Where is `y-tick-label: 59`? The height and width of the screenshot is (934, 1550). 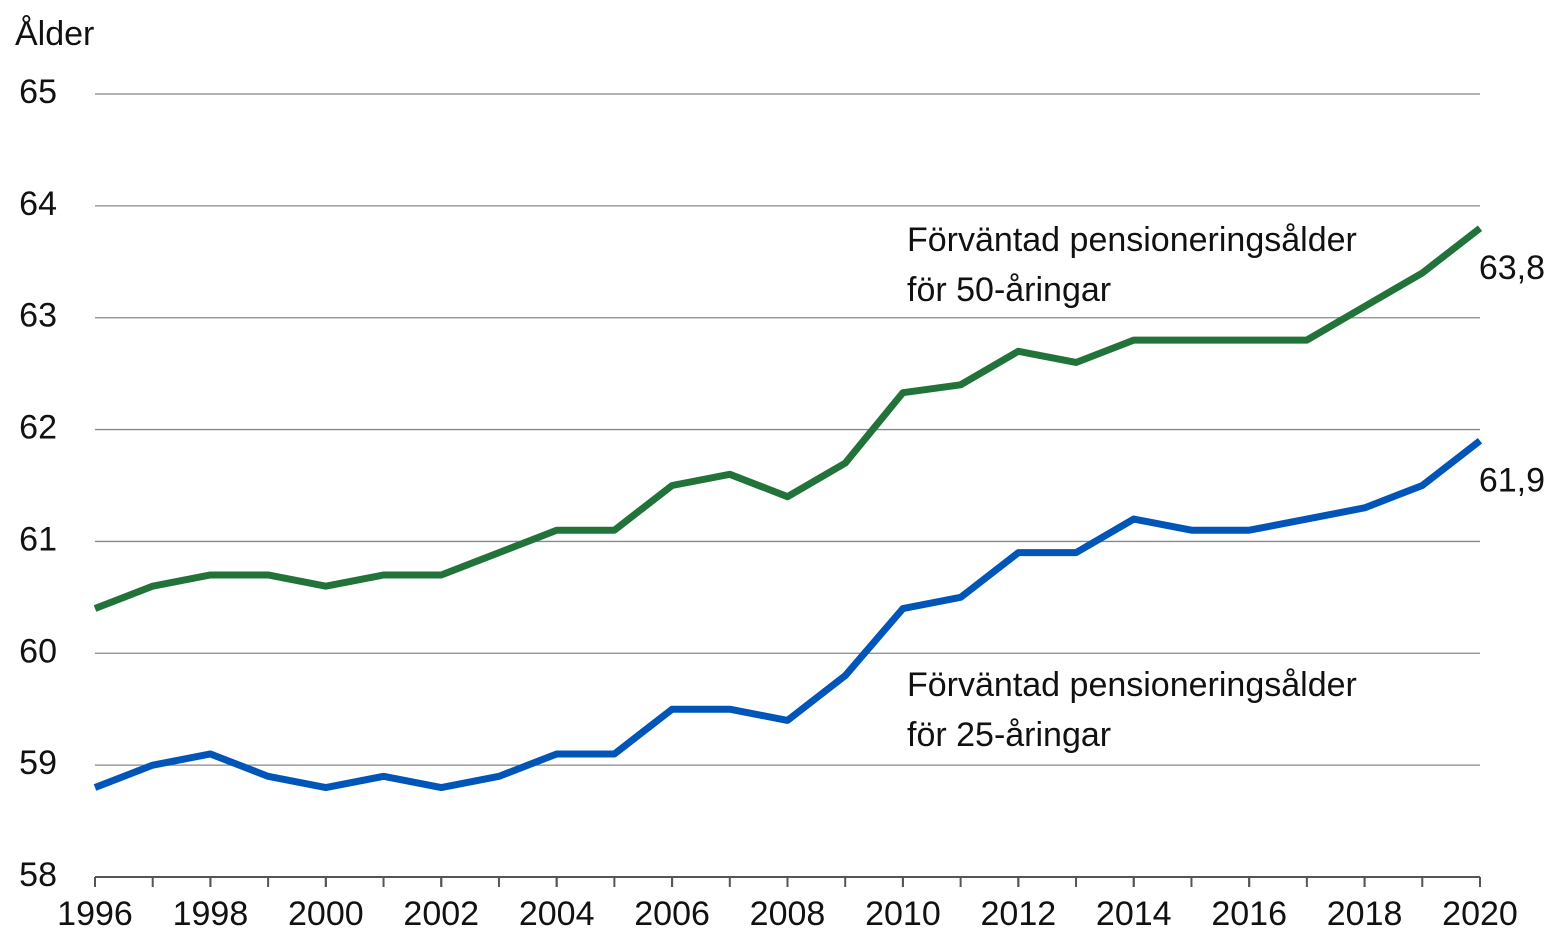
y-tick-label: 59 is located at coordinates (38, 763).